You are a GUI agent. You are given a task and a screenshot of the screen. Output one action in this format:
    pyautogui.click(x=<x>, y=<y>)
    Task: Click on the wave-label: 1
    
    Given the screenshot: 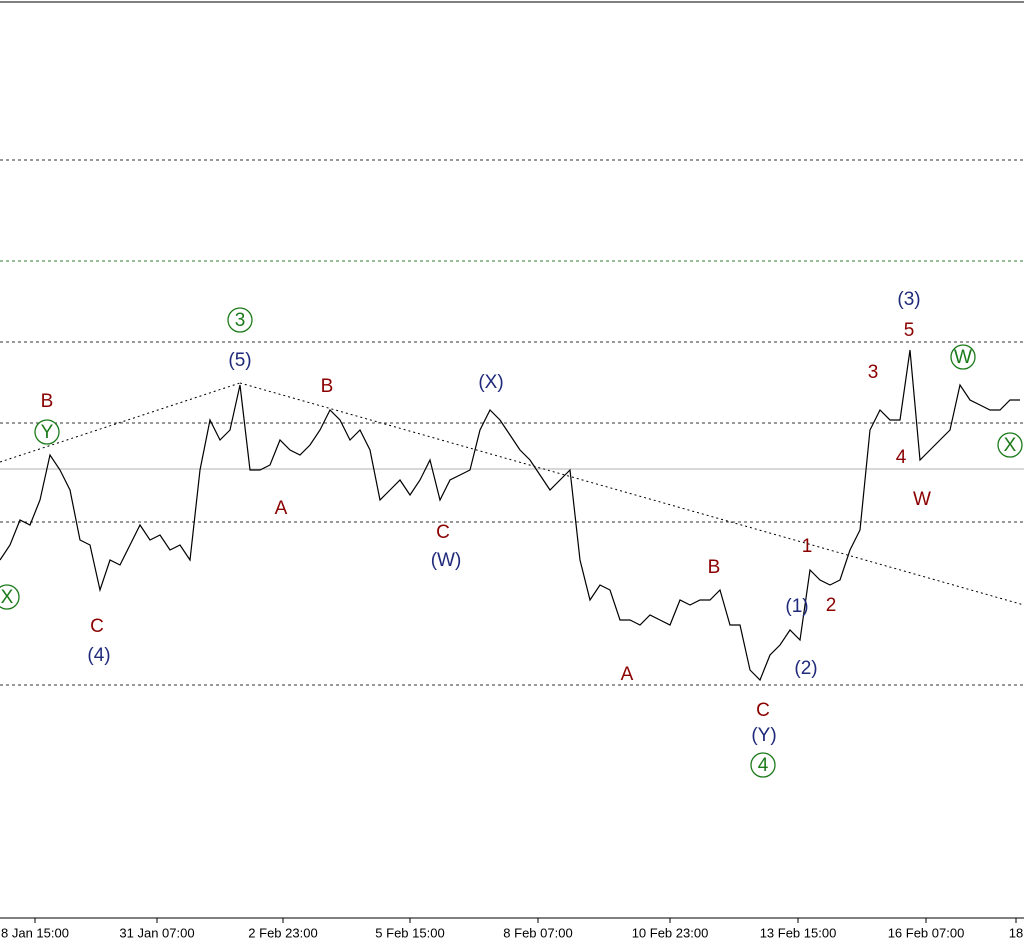 What is the action you would take?
    pyautogui.click(x=807, y=546)
    